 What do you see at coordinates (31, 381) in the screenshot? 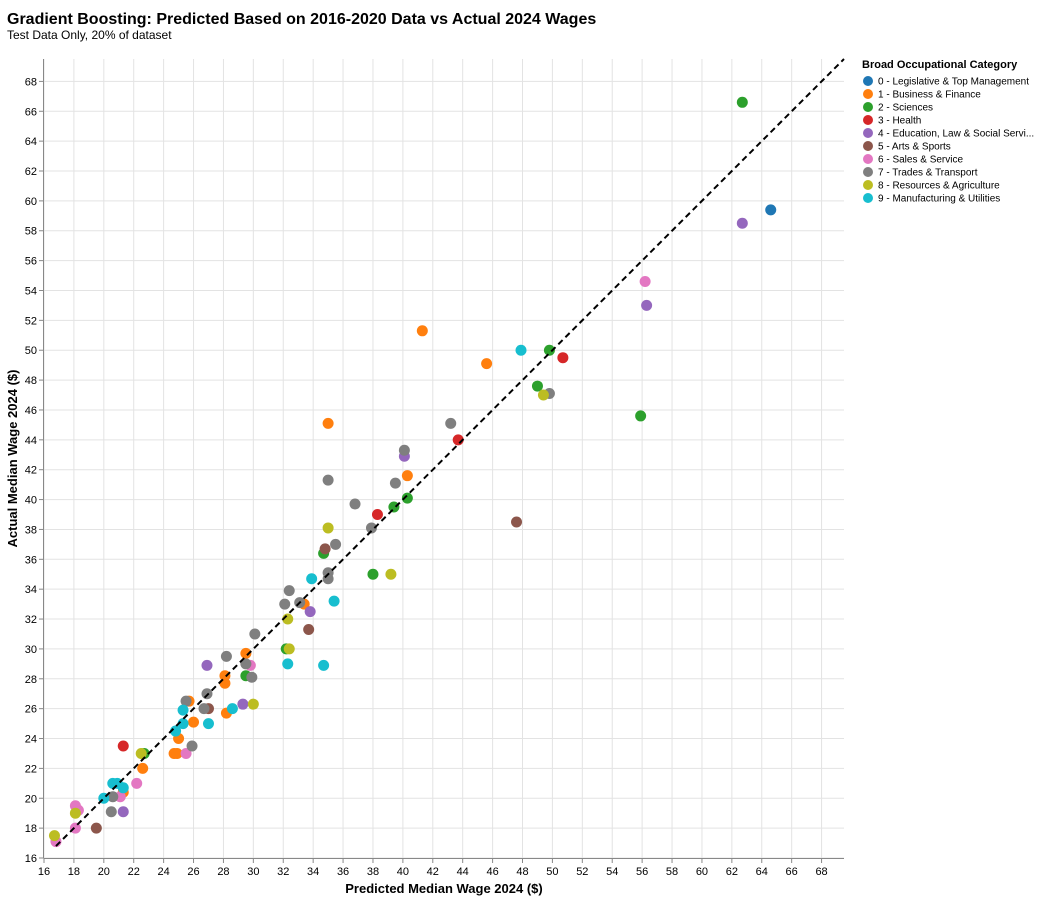
I see `y-tick-label: 48` at bounding box center [31, 381].